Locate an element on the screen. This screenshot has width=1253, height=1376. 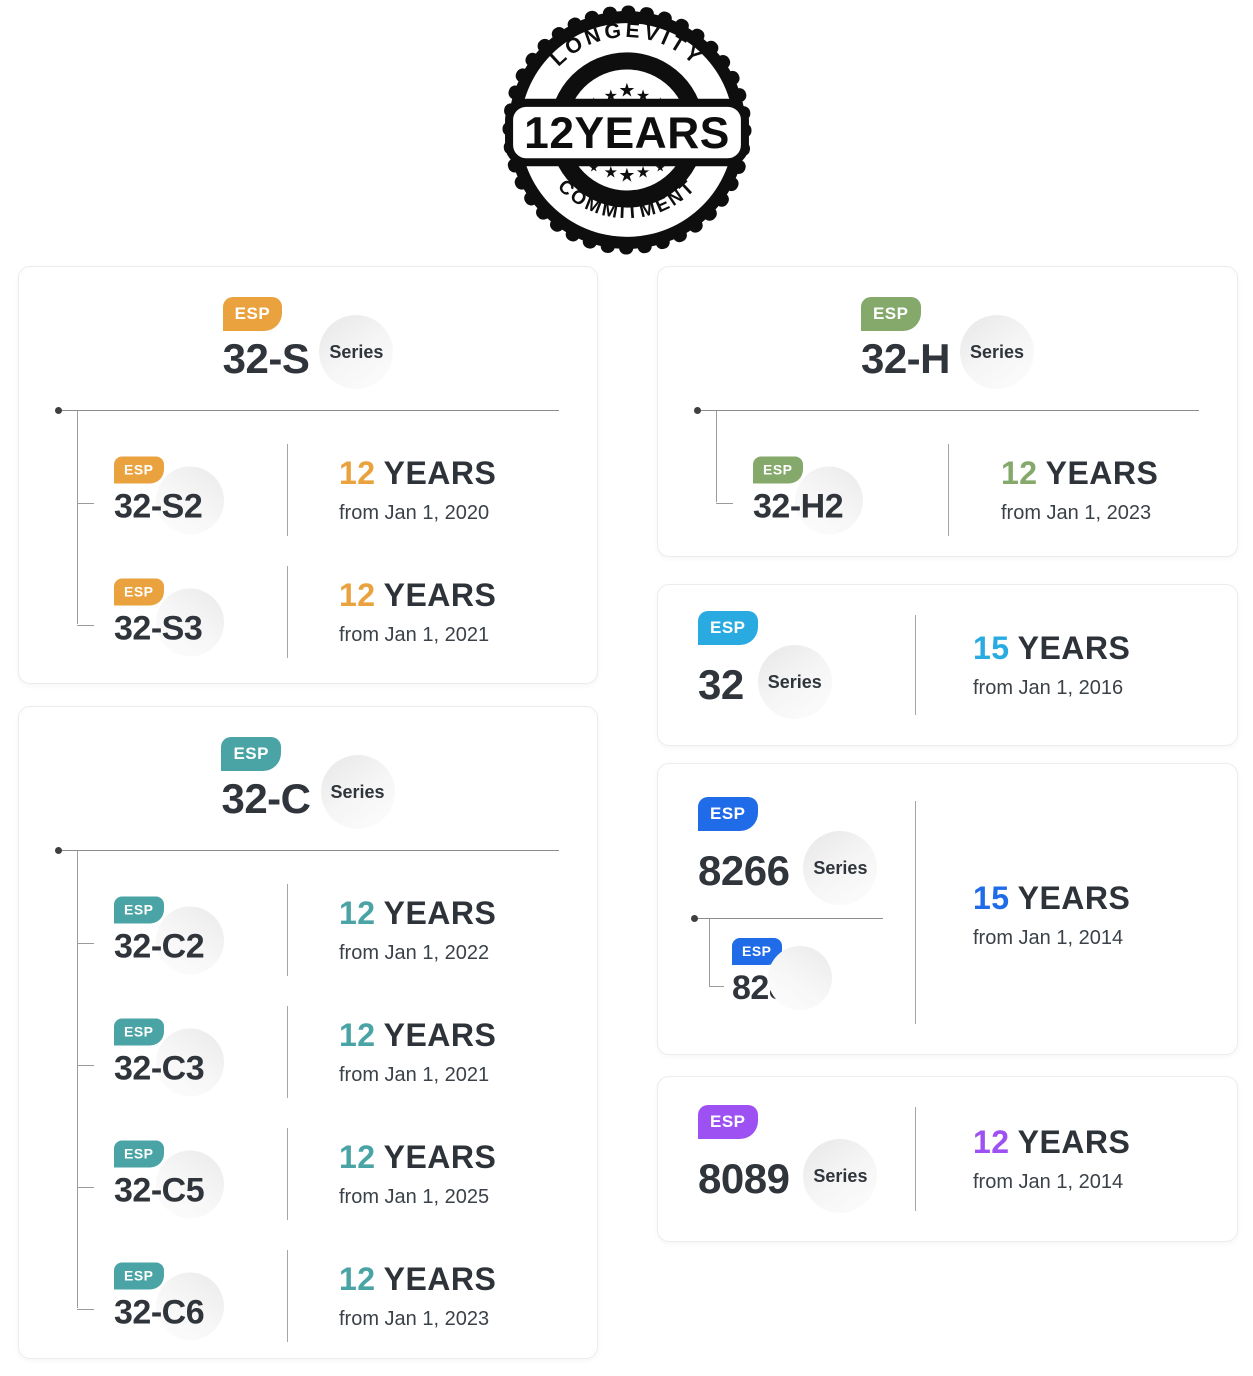
series-name: 32 is located at coordinates (721, 684).